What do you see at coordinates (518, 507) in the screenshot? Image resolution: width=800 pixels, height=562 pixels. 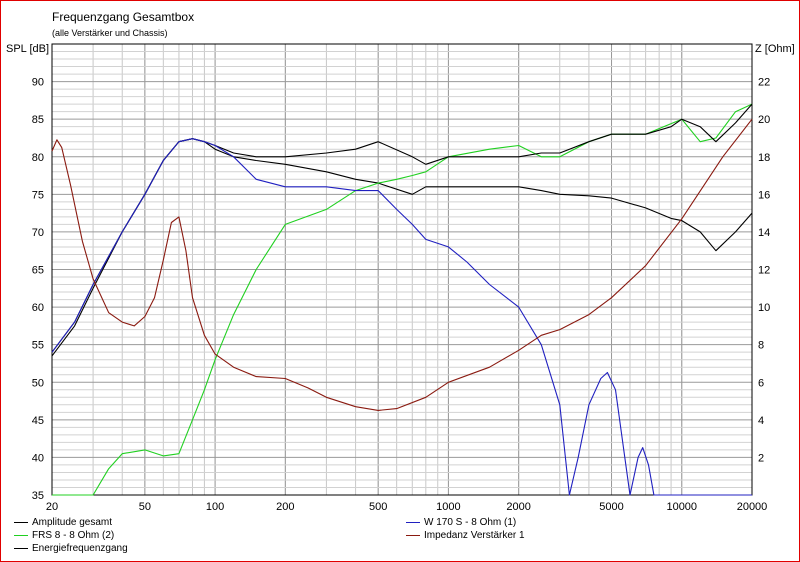 I see `x-tick-label: 2000` at bounding box center [518, 507].